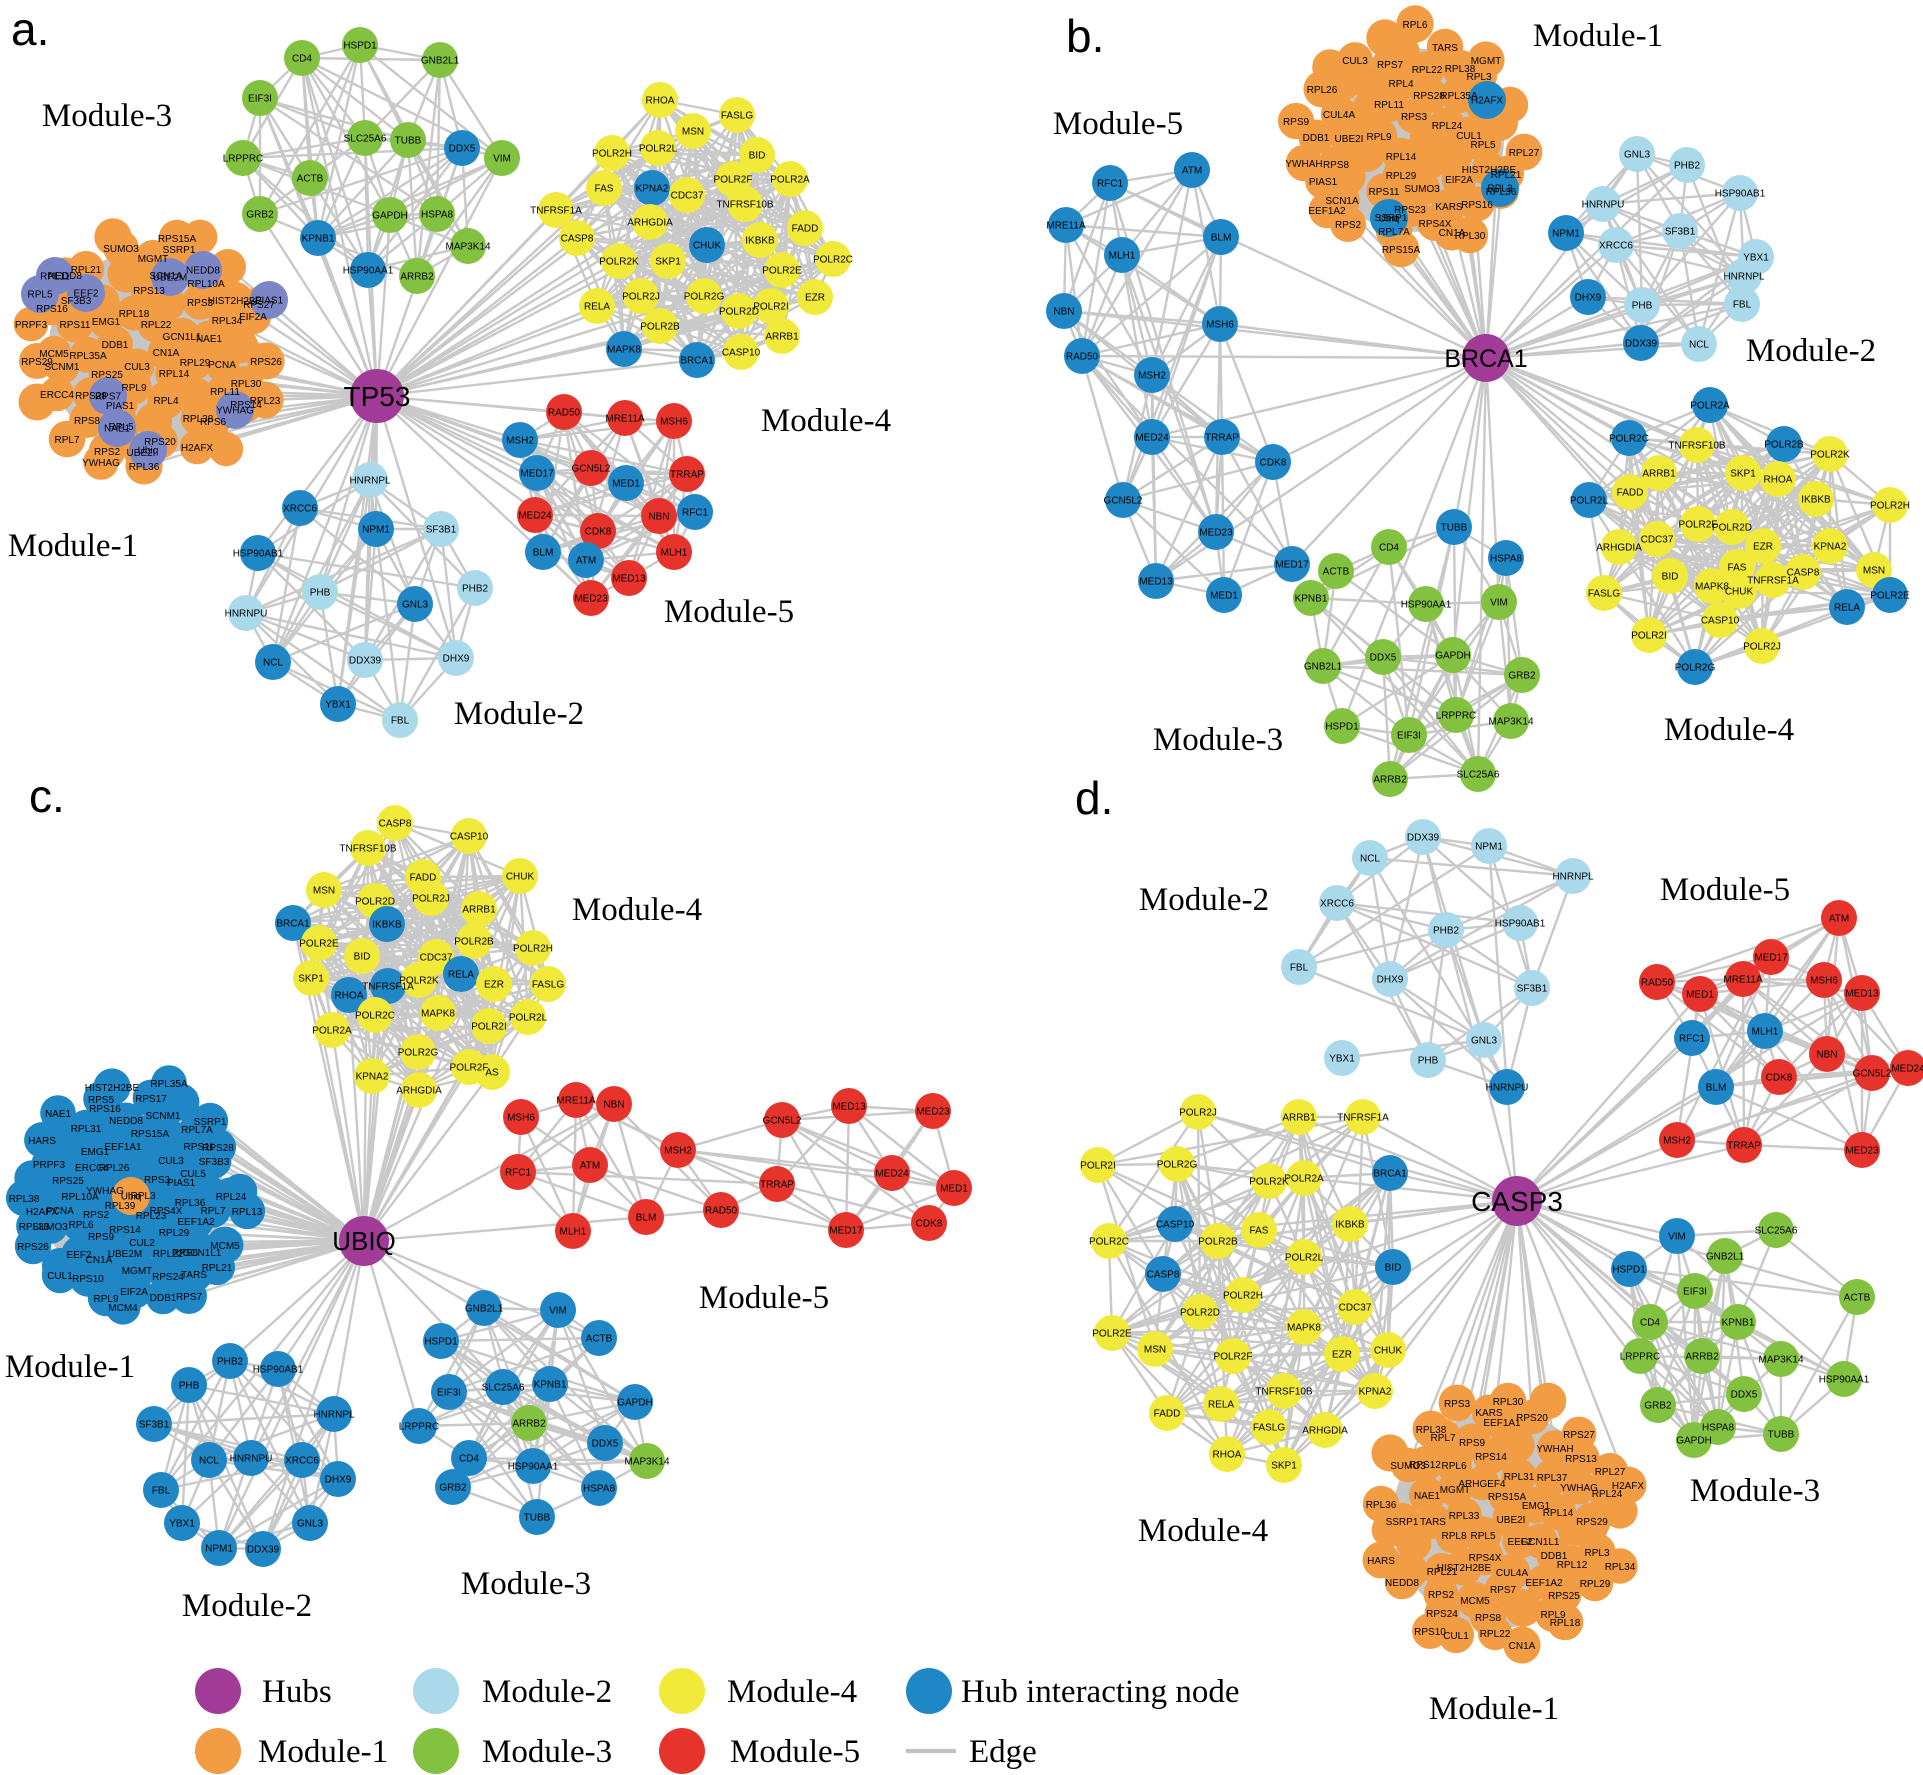  Describe the element at coordinates (1381, 1561) in the screenshot. I see `svg-text: HARS` at that location.